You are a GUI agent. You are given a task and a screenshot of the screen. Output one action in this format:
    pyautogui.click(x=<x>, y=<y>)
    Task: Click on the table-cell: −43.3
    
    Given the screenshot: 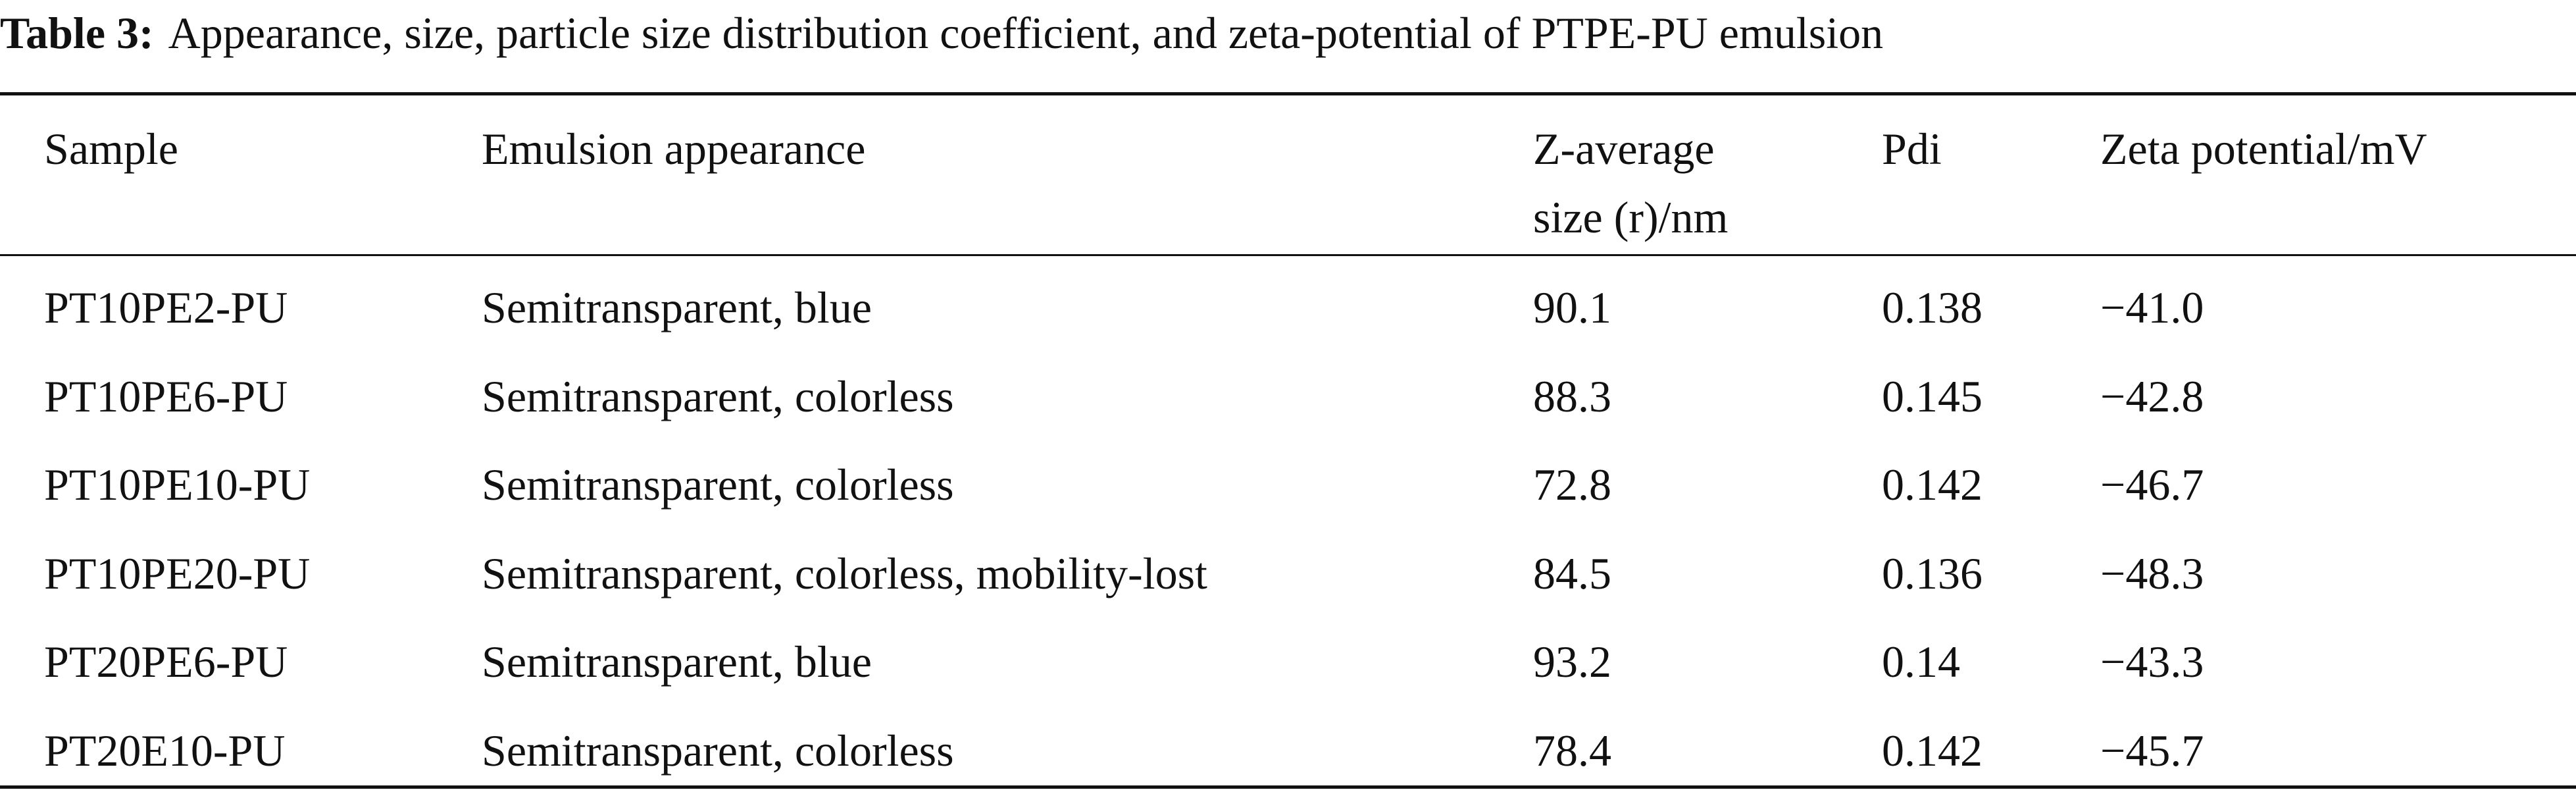 What is the action you would take?
    pyautogui.click(x=2152, y=662)
    